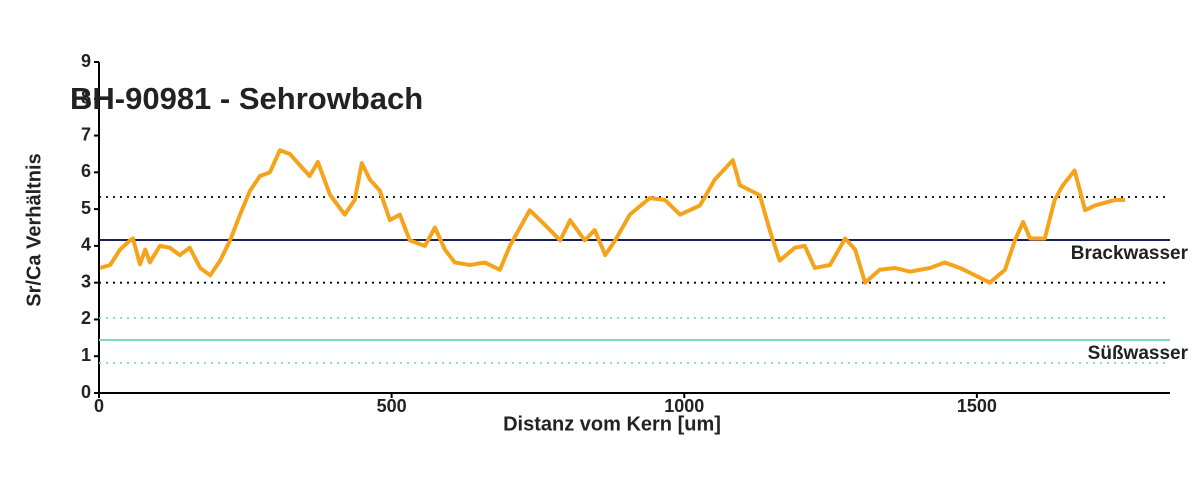  Describe the element at coordinates (1130, 253) in the screenshot. I see `reference-label: Brackwasser` at that location.